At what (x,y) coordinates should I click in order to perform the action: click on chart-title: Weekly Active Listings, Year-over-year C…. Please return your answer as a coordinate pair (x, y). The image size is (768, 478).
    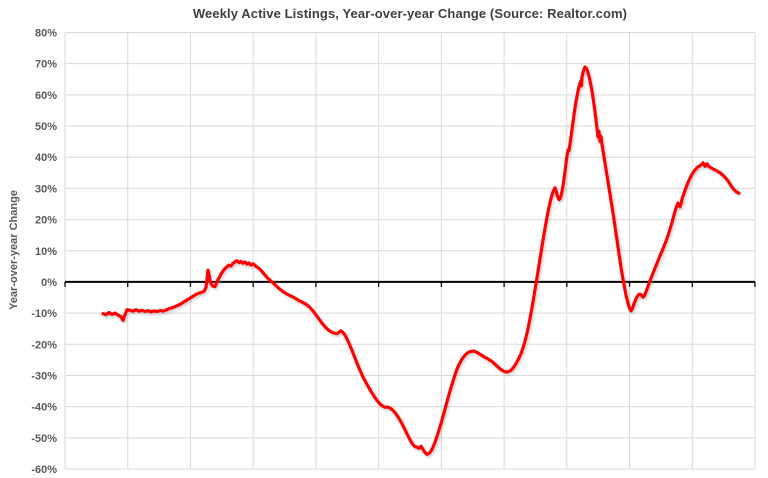
    Looking at the image, I should click on (410, 13).